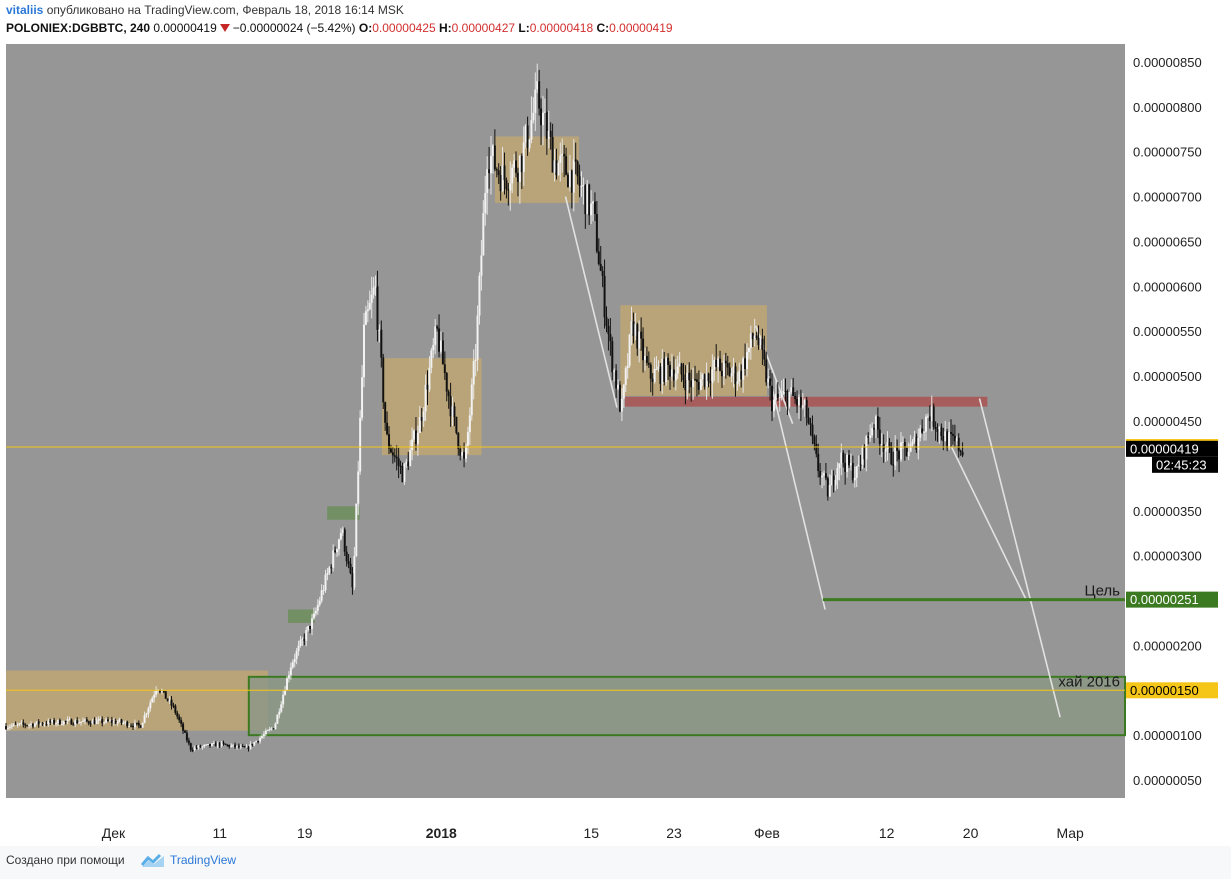 This screenshot has width=1231, height=879. Describe the element at coordinates (203, 860) in the screenshot. I see `tradingview-link: TradingView` at that location.